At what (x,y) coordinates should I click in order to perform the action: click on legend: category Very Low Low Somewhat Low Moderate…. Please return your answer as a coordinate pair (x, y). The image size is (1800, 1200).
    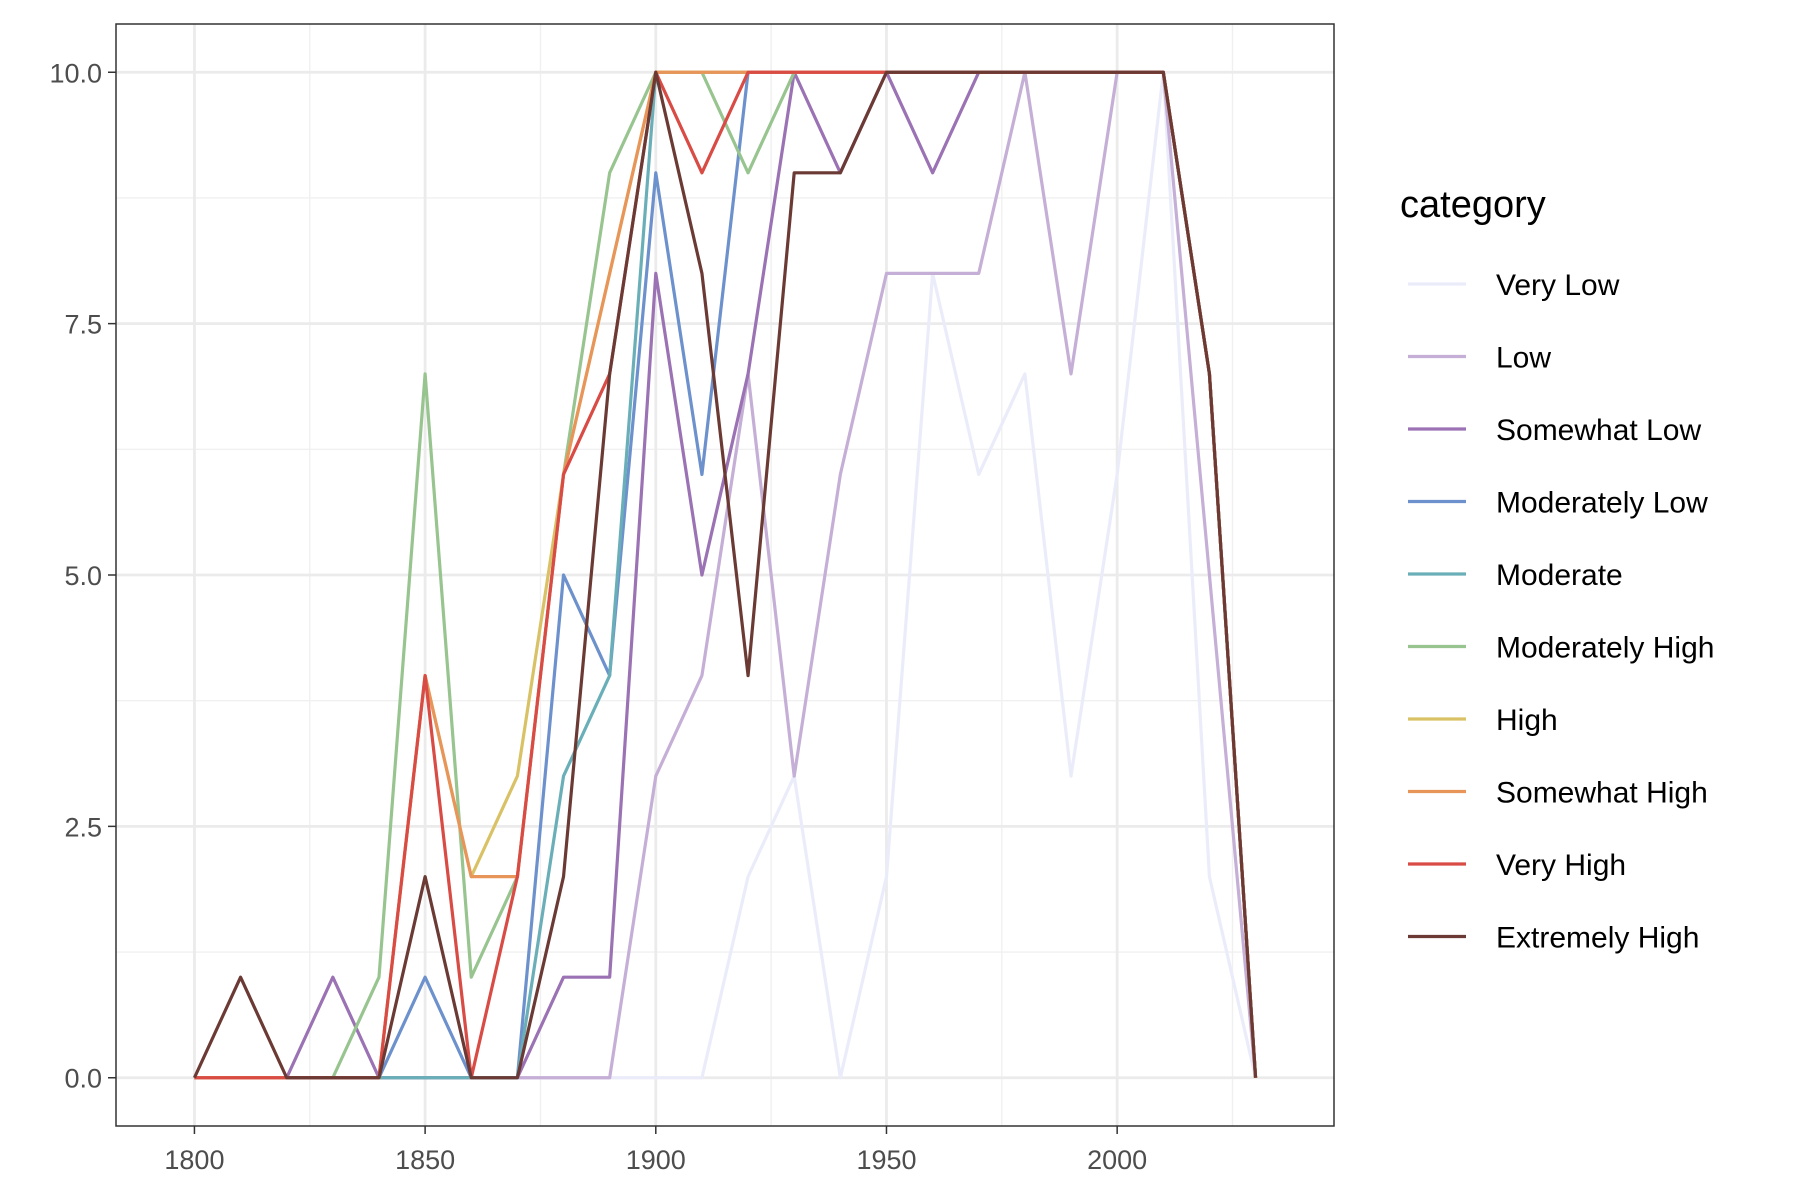
    Looking at the image, I should click on (1557, 569).